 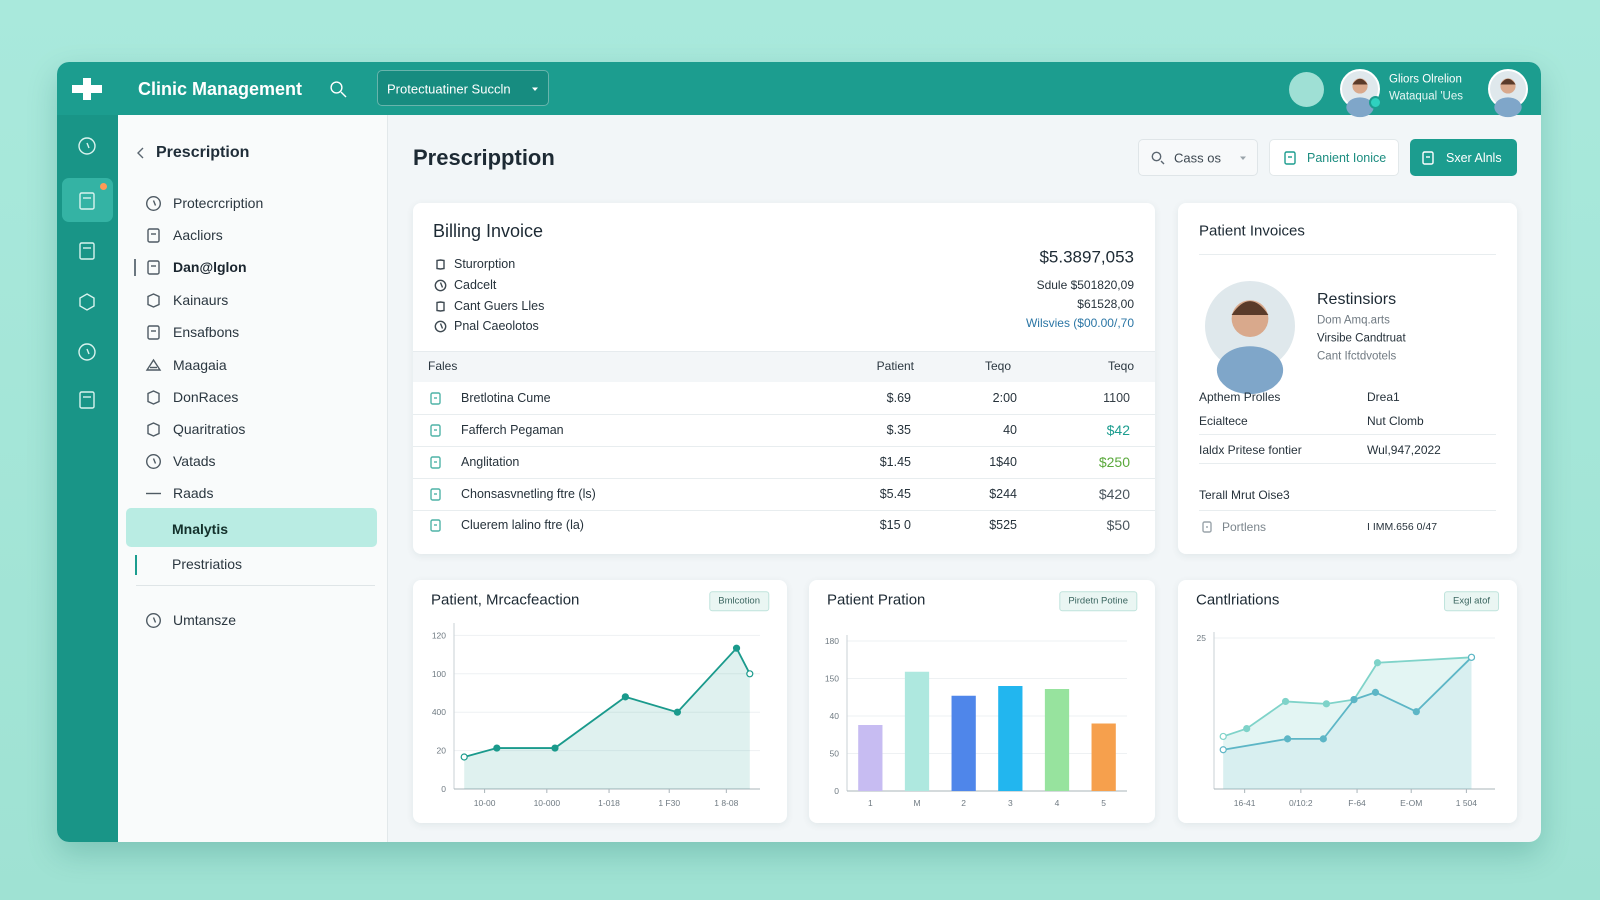 I want to click on dropdown, so click(x=463, y=88).